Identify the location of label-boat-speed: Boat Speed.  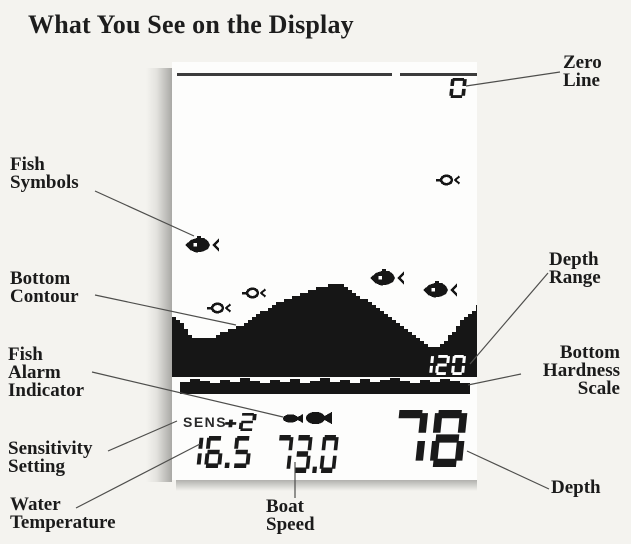
(290, 515).